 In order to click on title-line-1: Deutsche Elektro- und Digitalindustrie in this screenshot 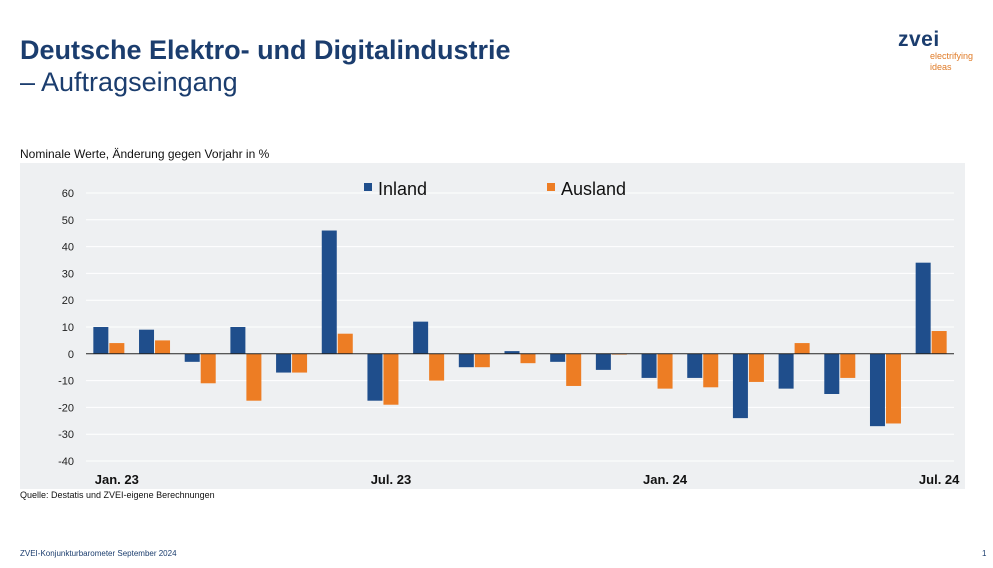, I will do `click(265, 50)`.